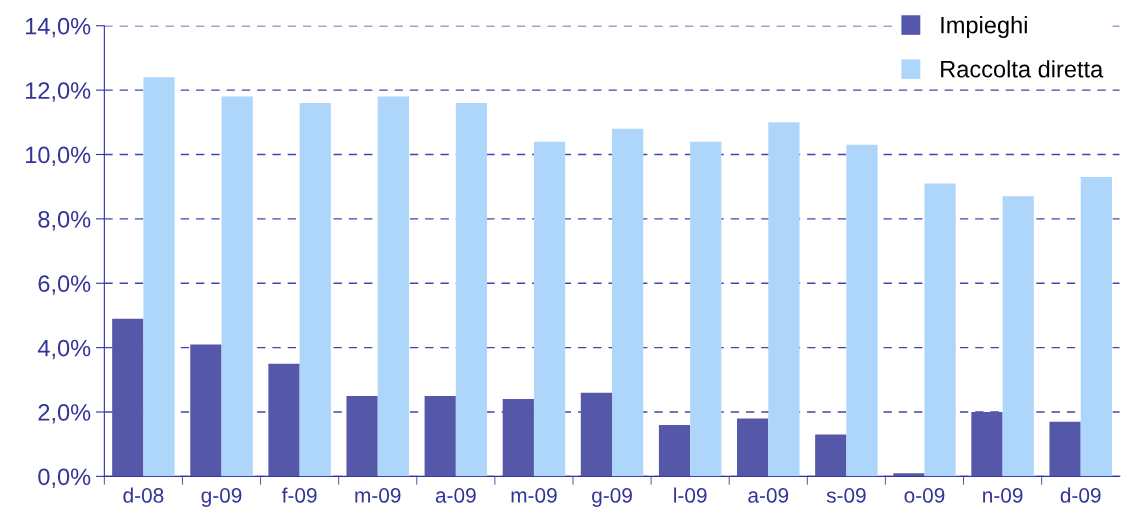 The image size is (1122, 515). Describe the element at coordinates (58, 156) in the screenshot. I see `y-tick-label: 10,0%` at that location.